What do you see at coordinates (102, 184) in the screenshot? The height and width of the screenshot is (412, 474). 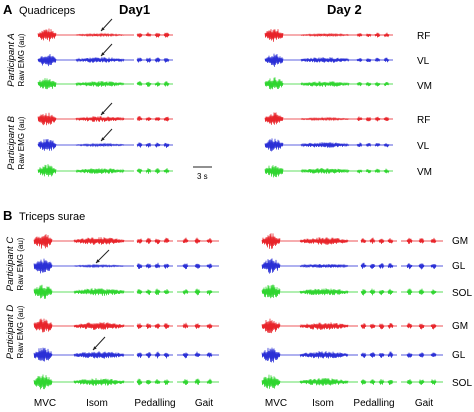 I see `arrows` at bounding box center [102, 184].